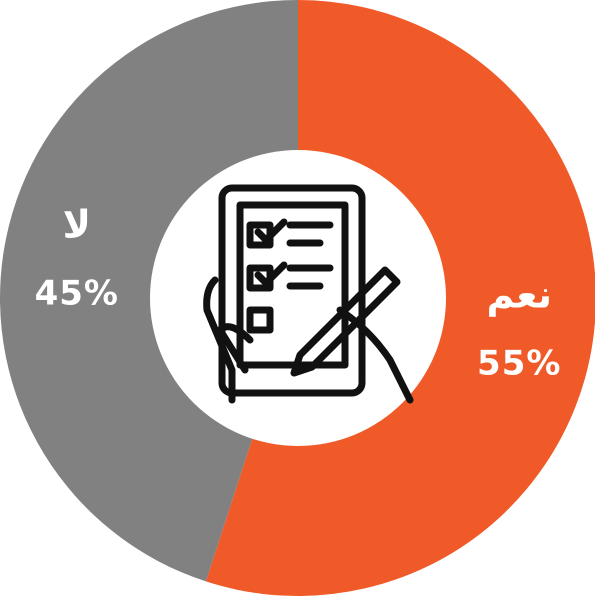 This screenshot has height=596, width=595. I want to click on slice-value-label: 45%, so click(77, 293).